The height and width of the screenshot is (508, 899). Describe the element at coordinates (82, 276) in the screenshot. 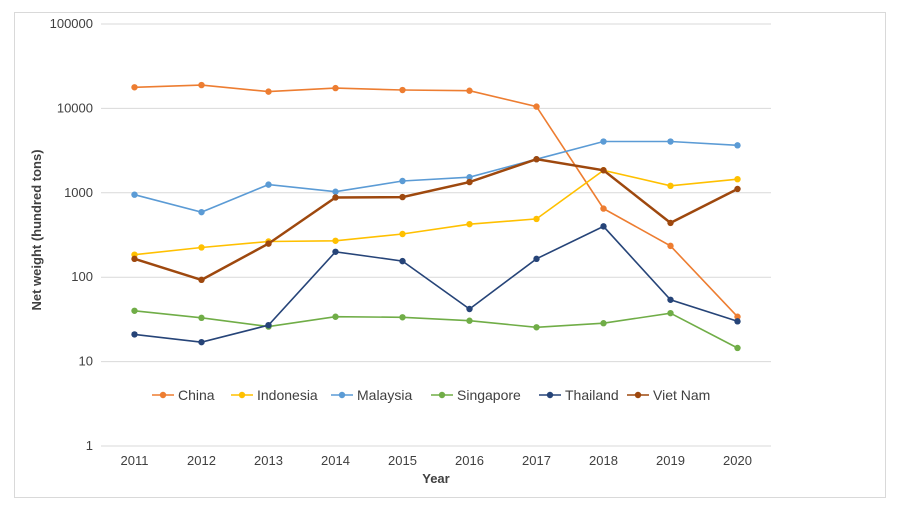

I see `y-tick-label: 100` at that location.